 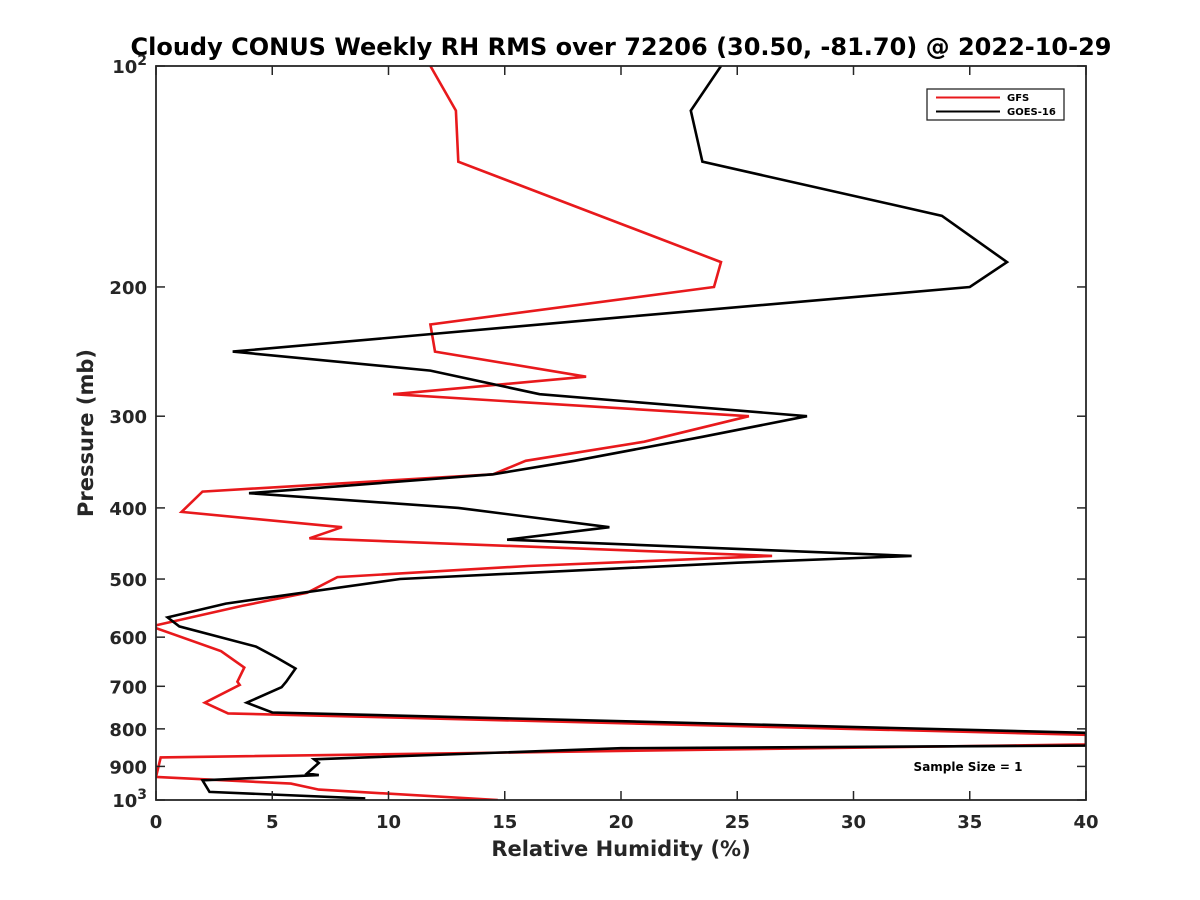 I want to click on x-tick-label: 10, so click(x=388, y=822).